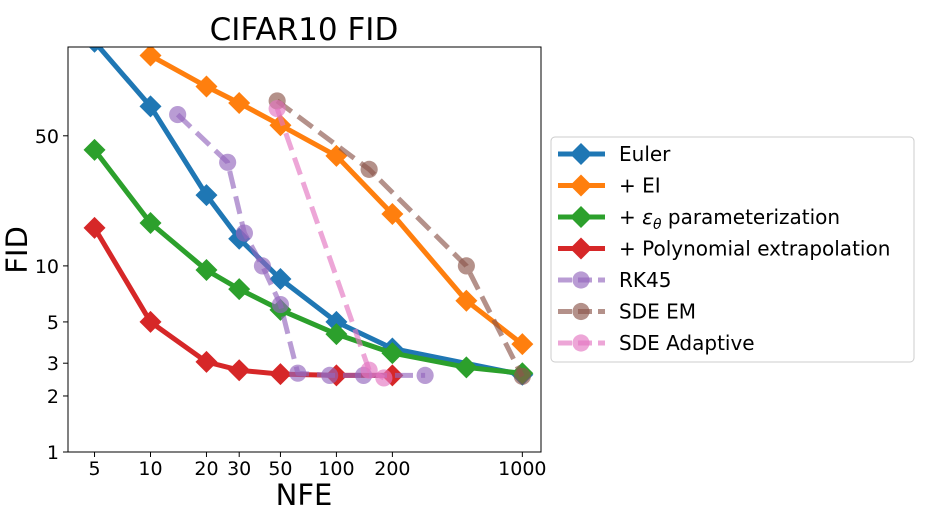  Describe the element at coordinates (280, 469) in the screenshot. I see `x-tick-label: 50` at that location.